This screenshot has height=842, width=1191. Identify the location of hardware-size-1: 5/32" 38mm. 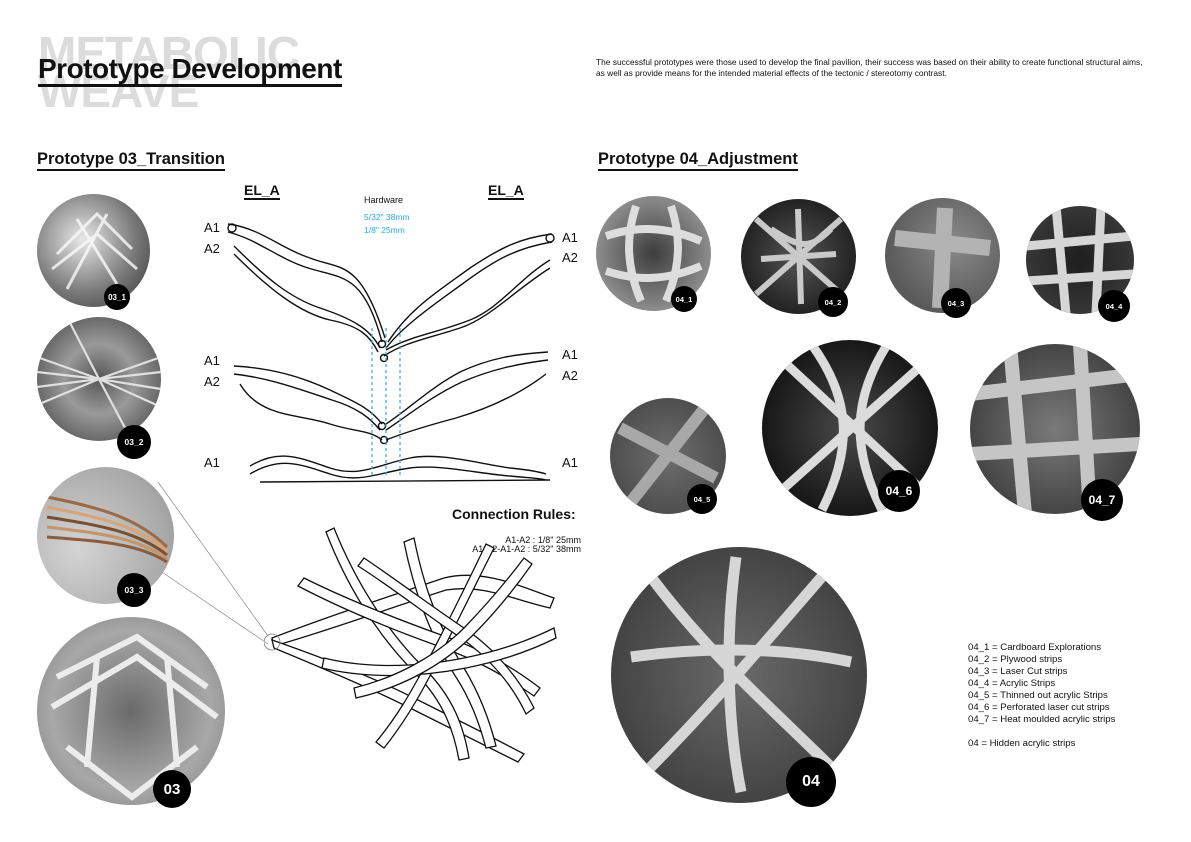
(387, 217).